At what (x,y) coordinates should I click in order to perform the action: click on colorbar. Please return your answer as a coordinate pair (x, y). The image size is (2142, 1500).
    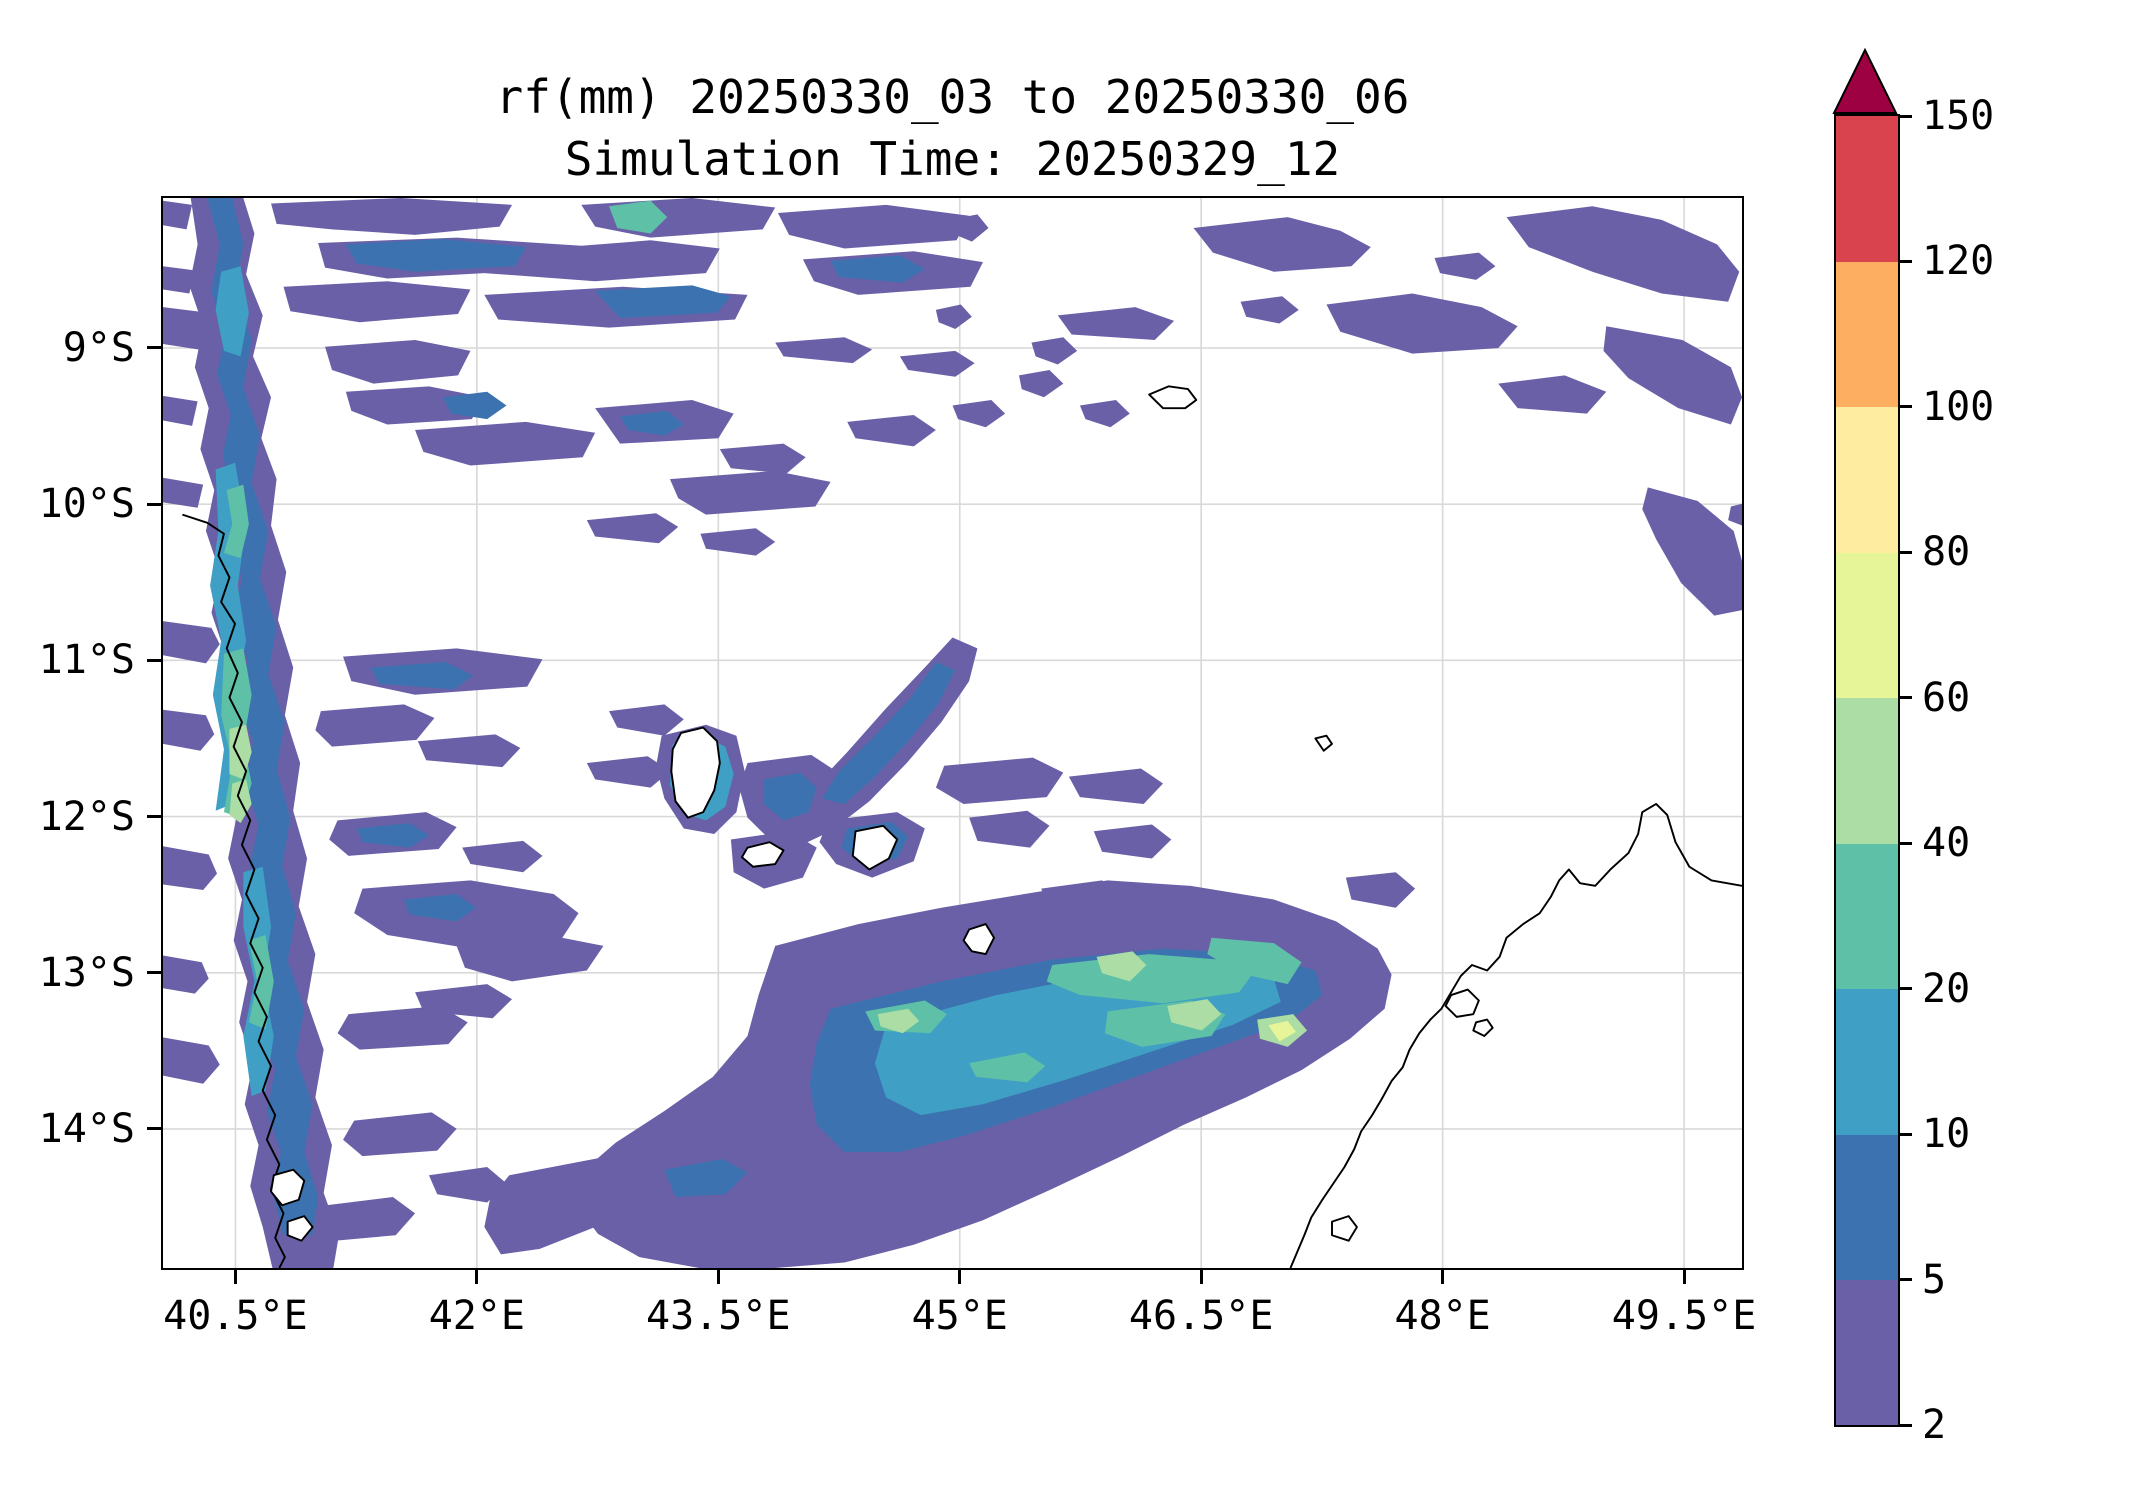
    Looking at the image, I should click on (1867, 770).